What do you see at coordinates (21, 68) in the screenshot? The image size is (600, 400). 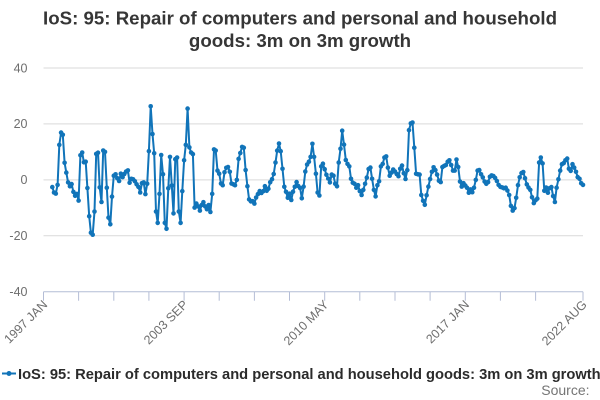 I see `svg-text: 40` at bounding box center [21, 68].